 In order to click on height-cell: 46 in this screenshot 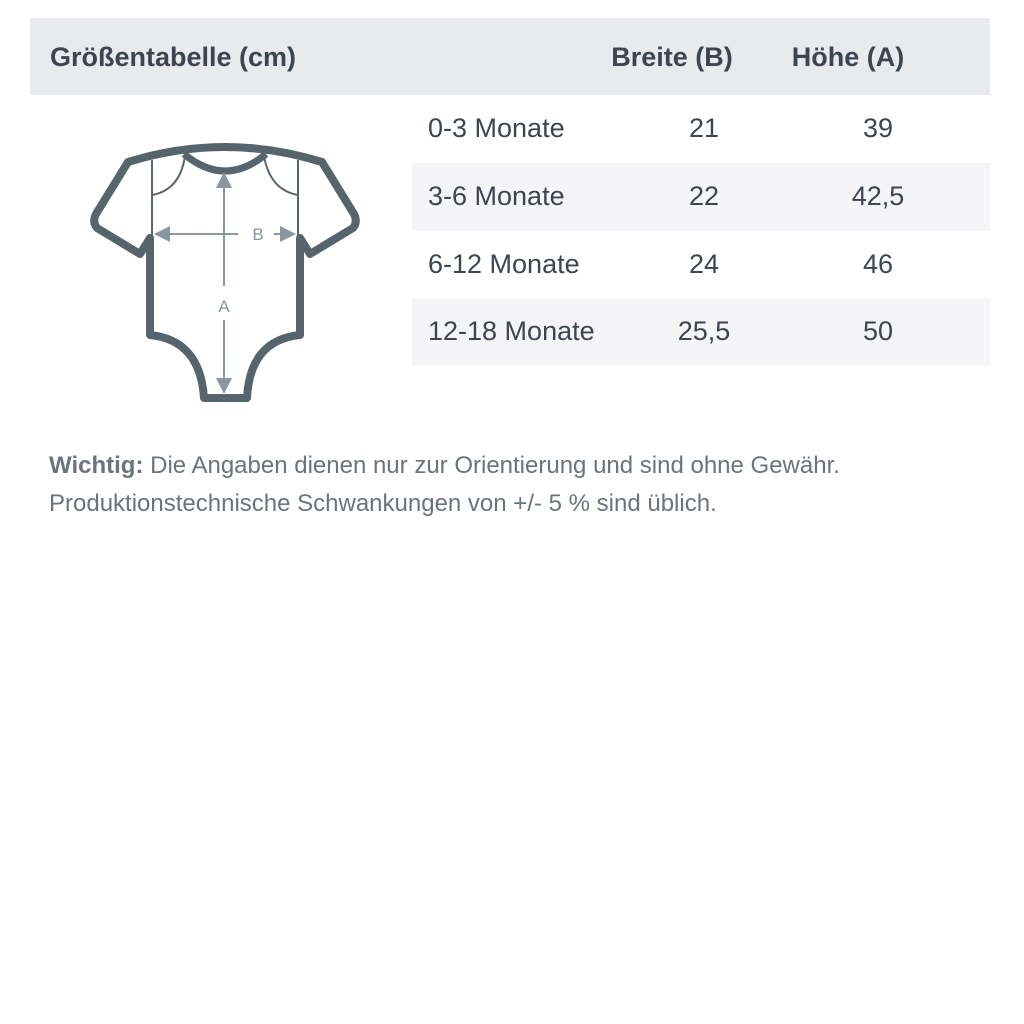, I will do `click(878, 264)`.